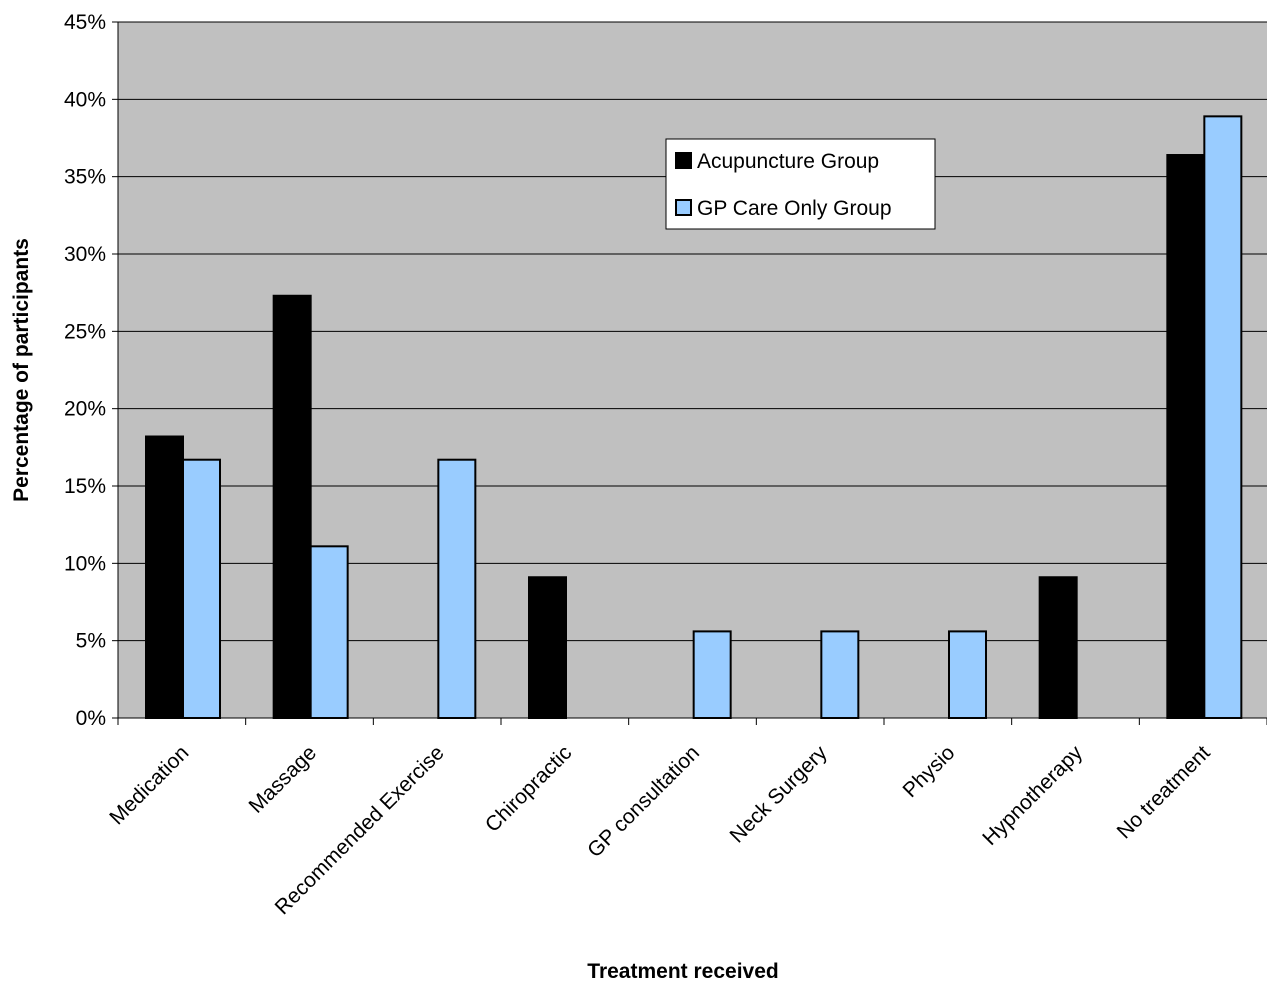  Describe the element at coordinates (85, 254) in the screenshot. I see `y-tick-label: 30%` at that location.